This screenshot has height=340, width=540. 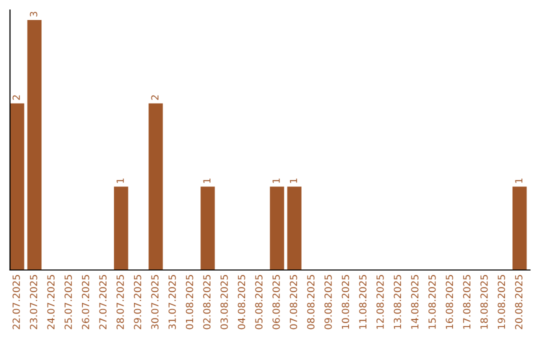 What do you see at coordinates (68, 302) in the screenshot?
I see `x-tick-label: 25.07.2025` at bounding box center [68, 302].